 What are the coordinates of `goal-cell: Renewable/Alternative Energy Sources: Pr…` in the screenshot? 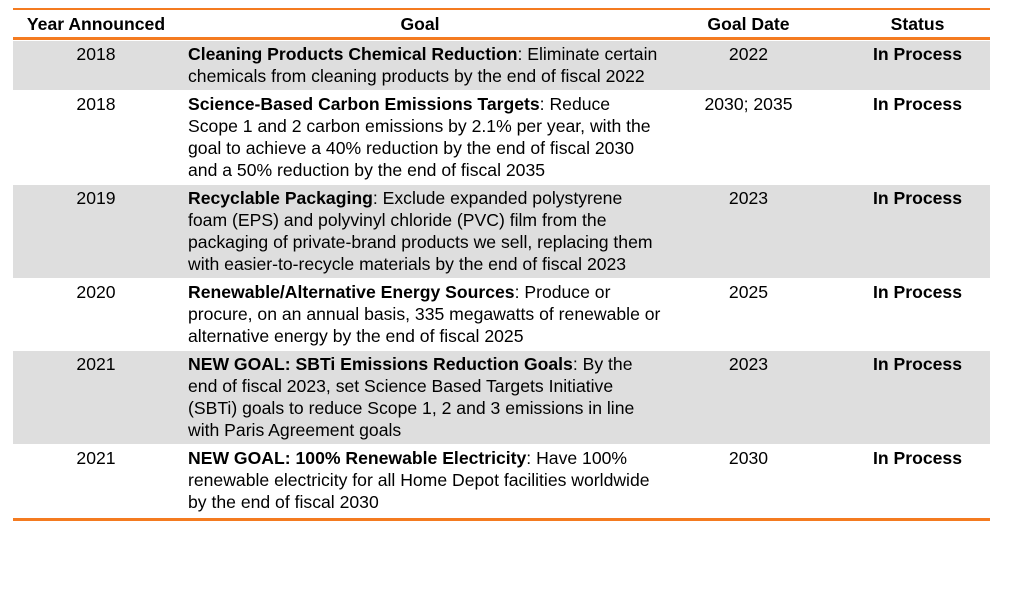 It's located at (420, 314).